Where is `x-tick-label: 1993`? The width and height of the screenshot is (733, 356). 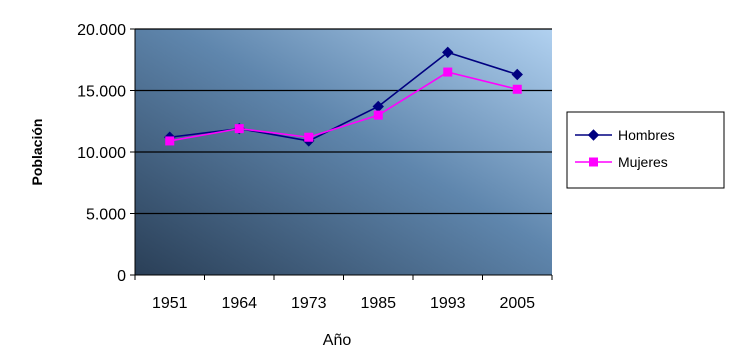 x-tick-label: 1993 is located at coordinates (448, 303).